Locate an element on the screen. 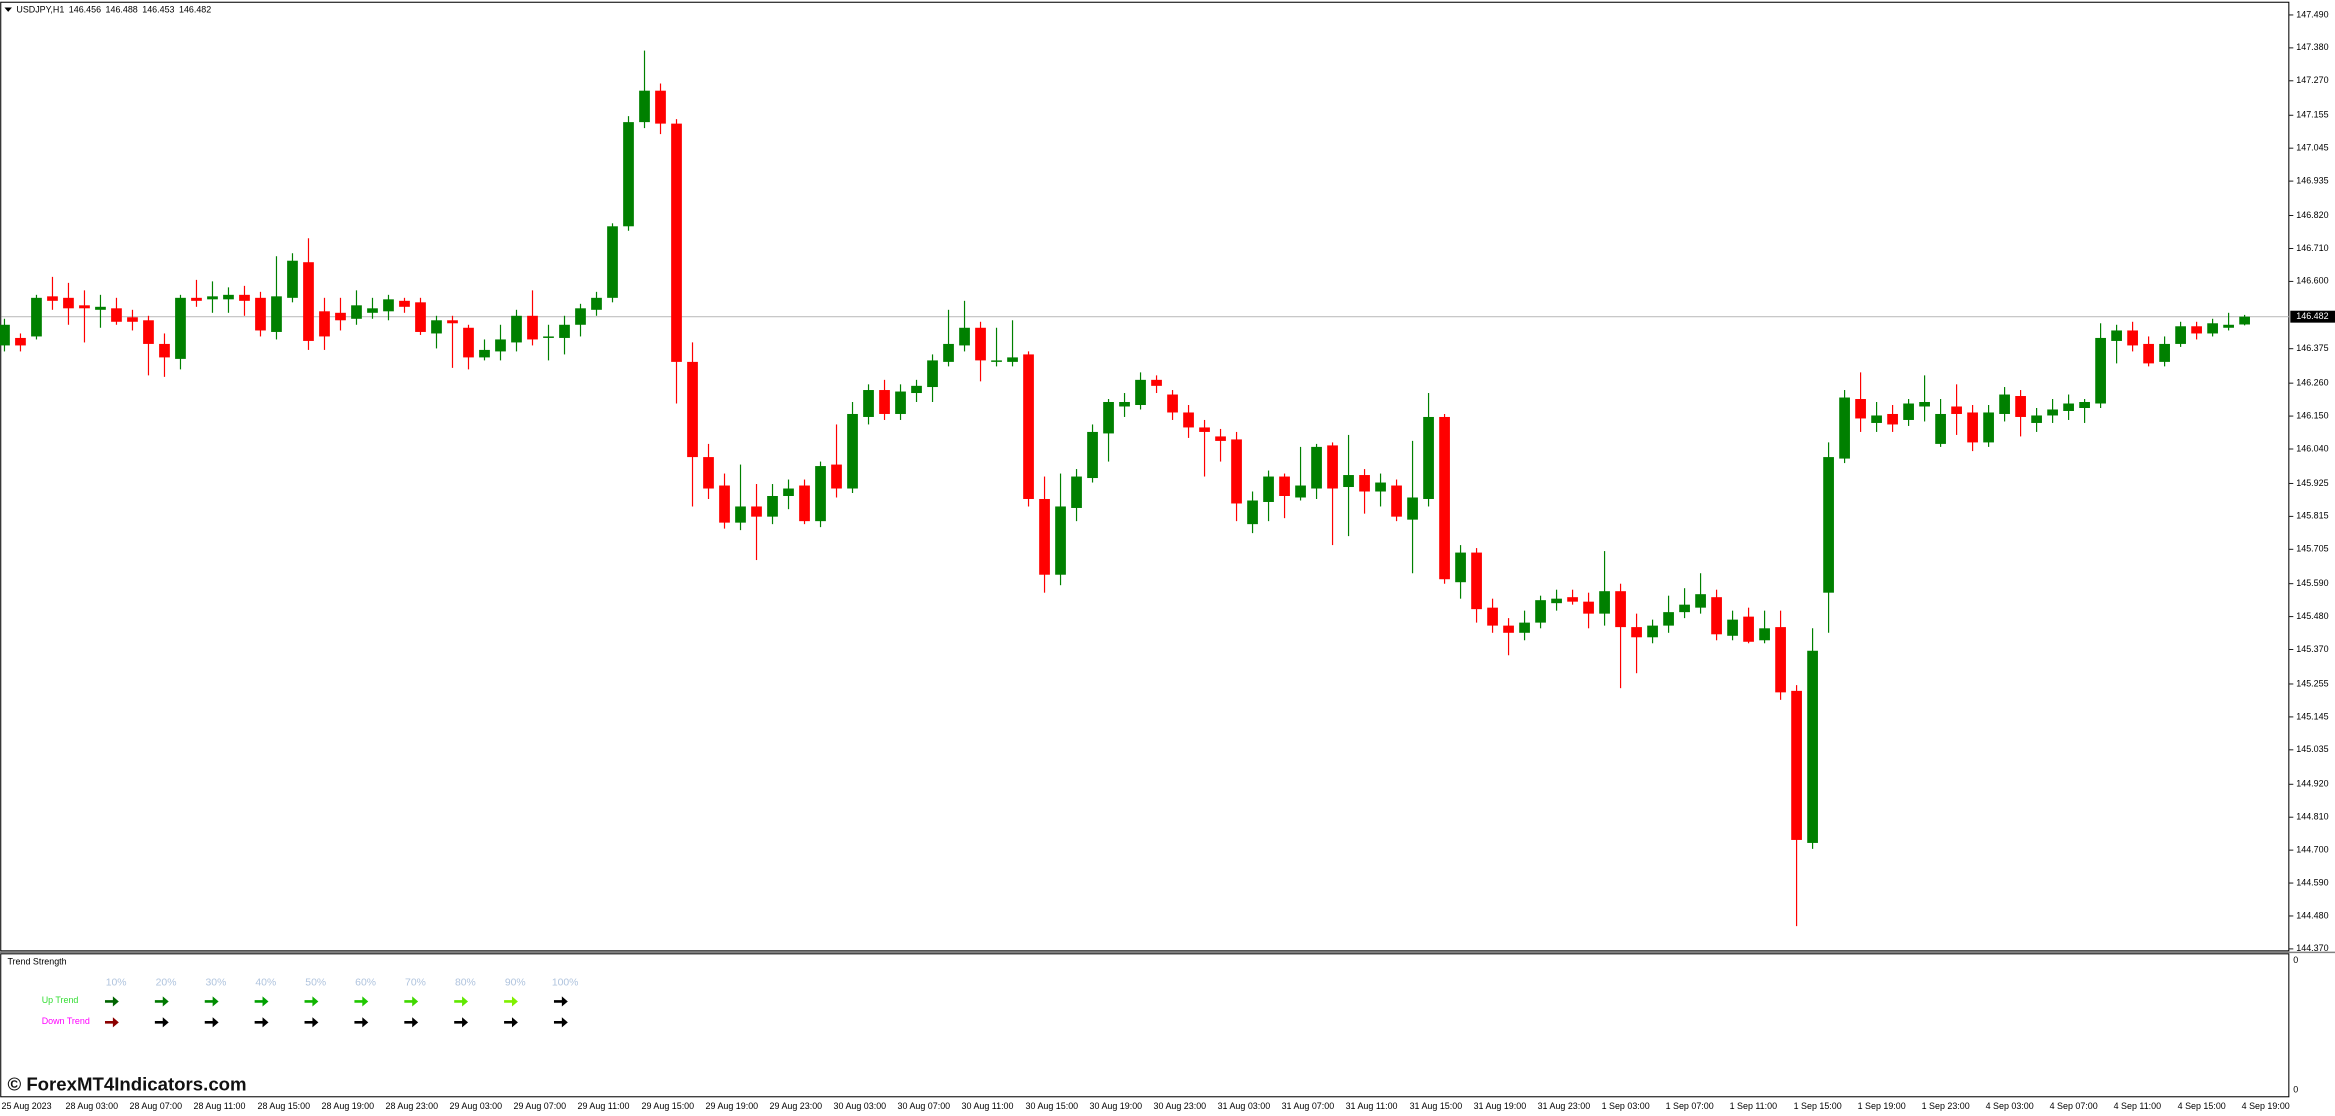  menu-triangle is located at coordinates (8, 9).